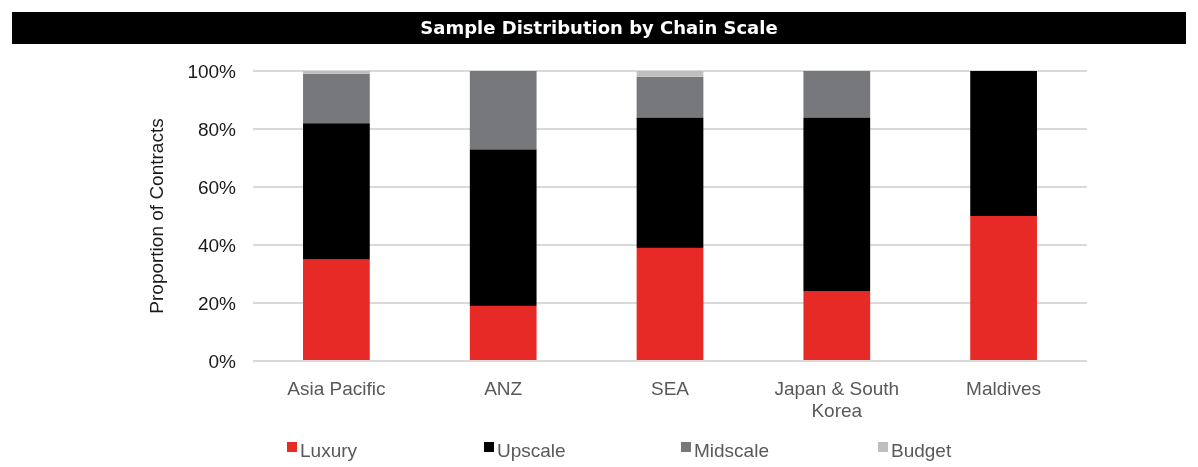 The height and width of the screenshot is (467, 1198). Describe the element at coordinates (217, 303) in the screenshot. I see `y-tick-label: 20%` at that location.